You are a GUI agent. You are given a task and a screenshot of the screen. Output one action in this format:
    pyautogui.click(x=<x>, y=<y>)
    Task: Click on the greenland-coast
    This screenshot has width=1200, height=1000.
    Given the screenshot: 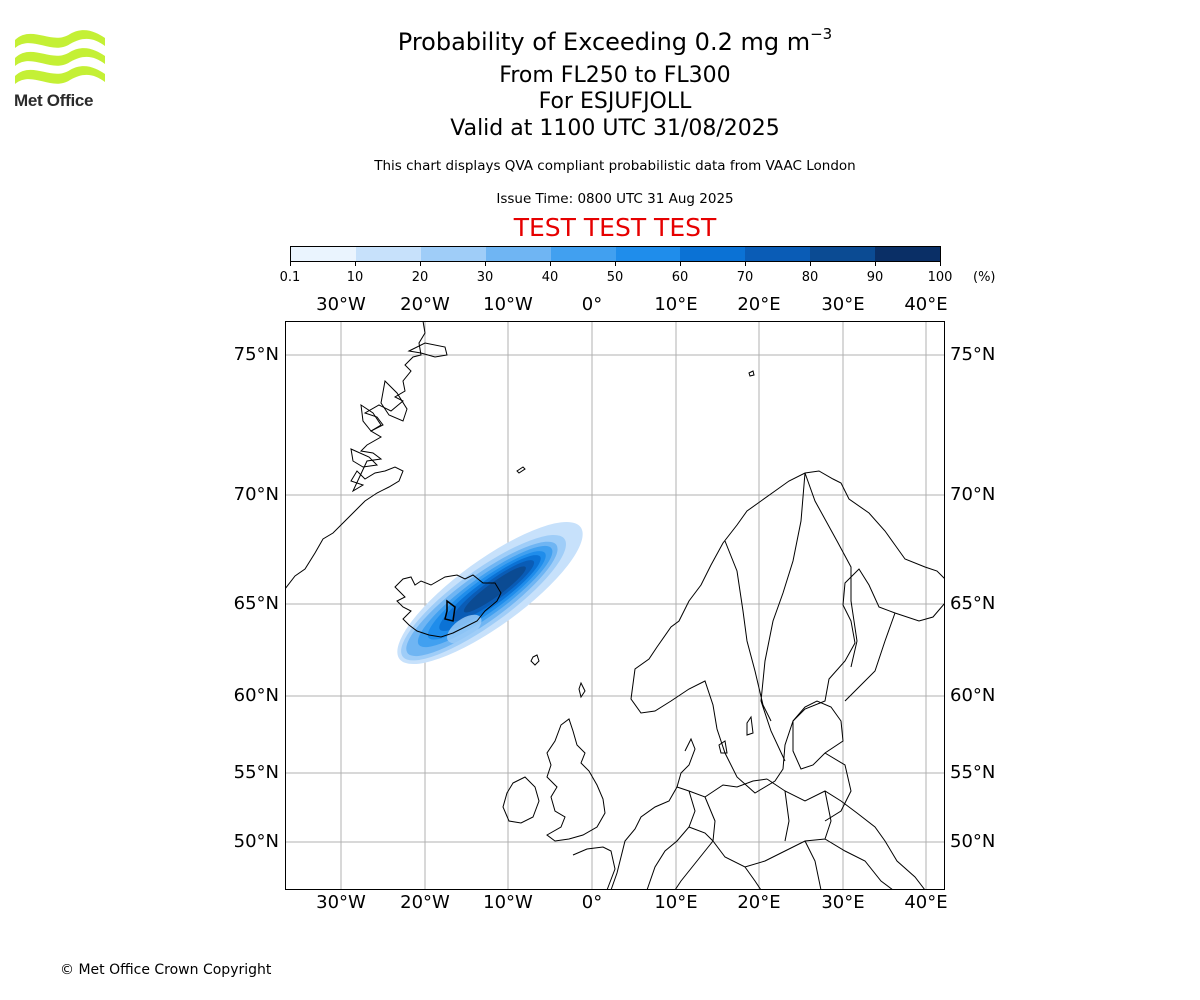 What is the action you would take?
    pyautogui.click(x=355, y=455)
    